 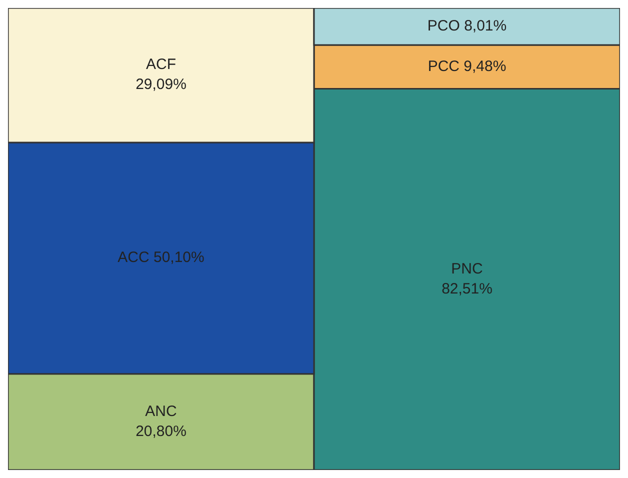 I want to click on data-label: ANC 20,80%, so click(x=161, y=421).